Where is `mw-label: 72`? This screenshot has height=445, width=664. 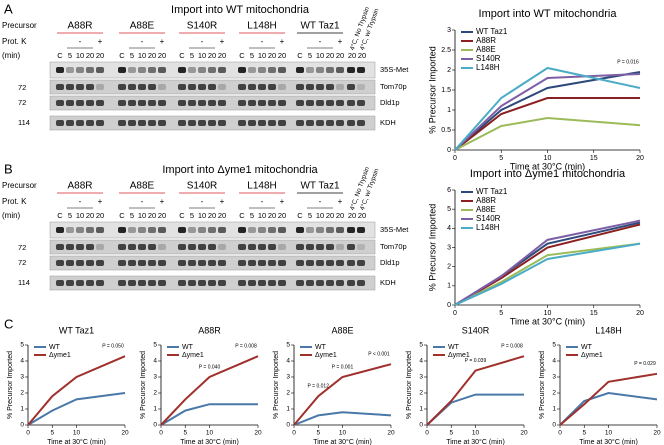
mw-label: 72 is located at coordinates (22, 262).